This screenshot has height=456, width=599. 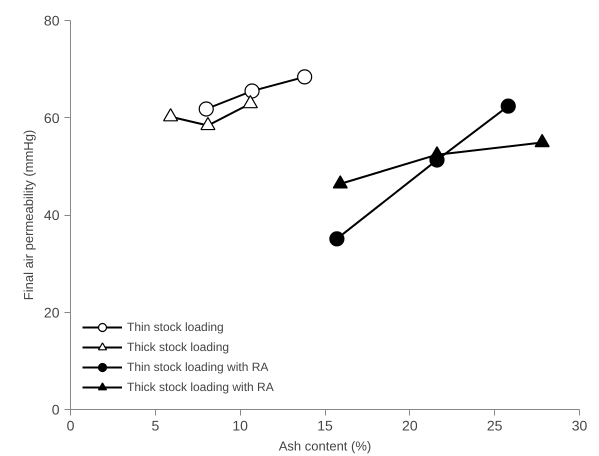 What do you see at coordinates (52, 118) in the screenshot?
I see `y-tick-label: 60` at bounding box center [52, 118].